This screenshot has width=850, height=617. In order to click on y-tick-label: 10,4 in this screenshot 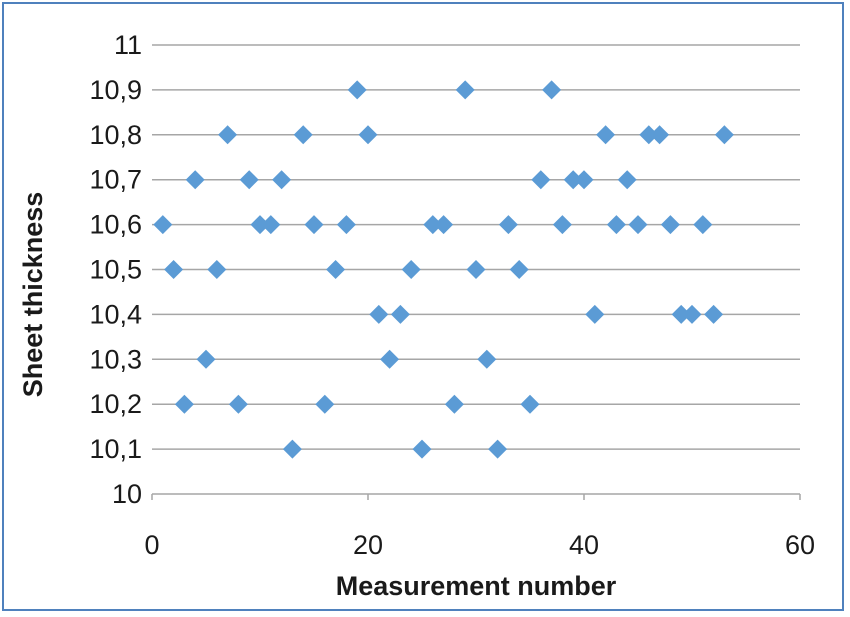, I will do `click(115, 314)`.